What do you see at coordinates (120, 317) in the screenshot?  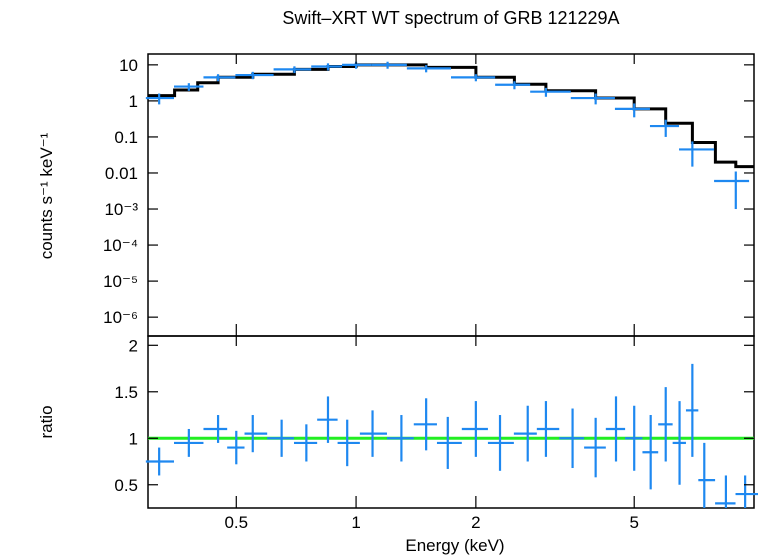 I see `spectrum-y-tick-label: 10⁻⁶` at bounding box center [120, 317].